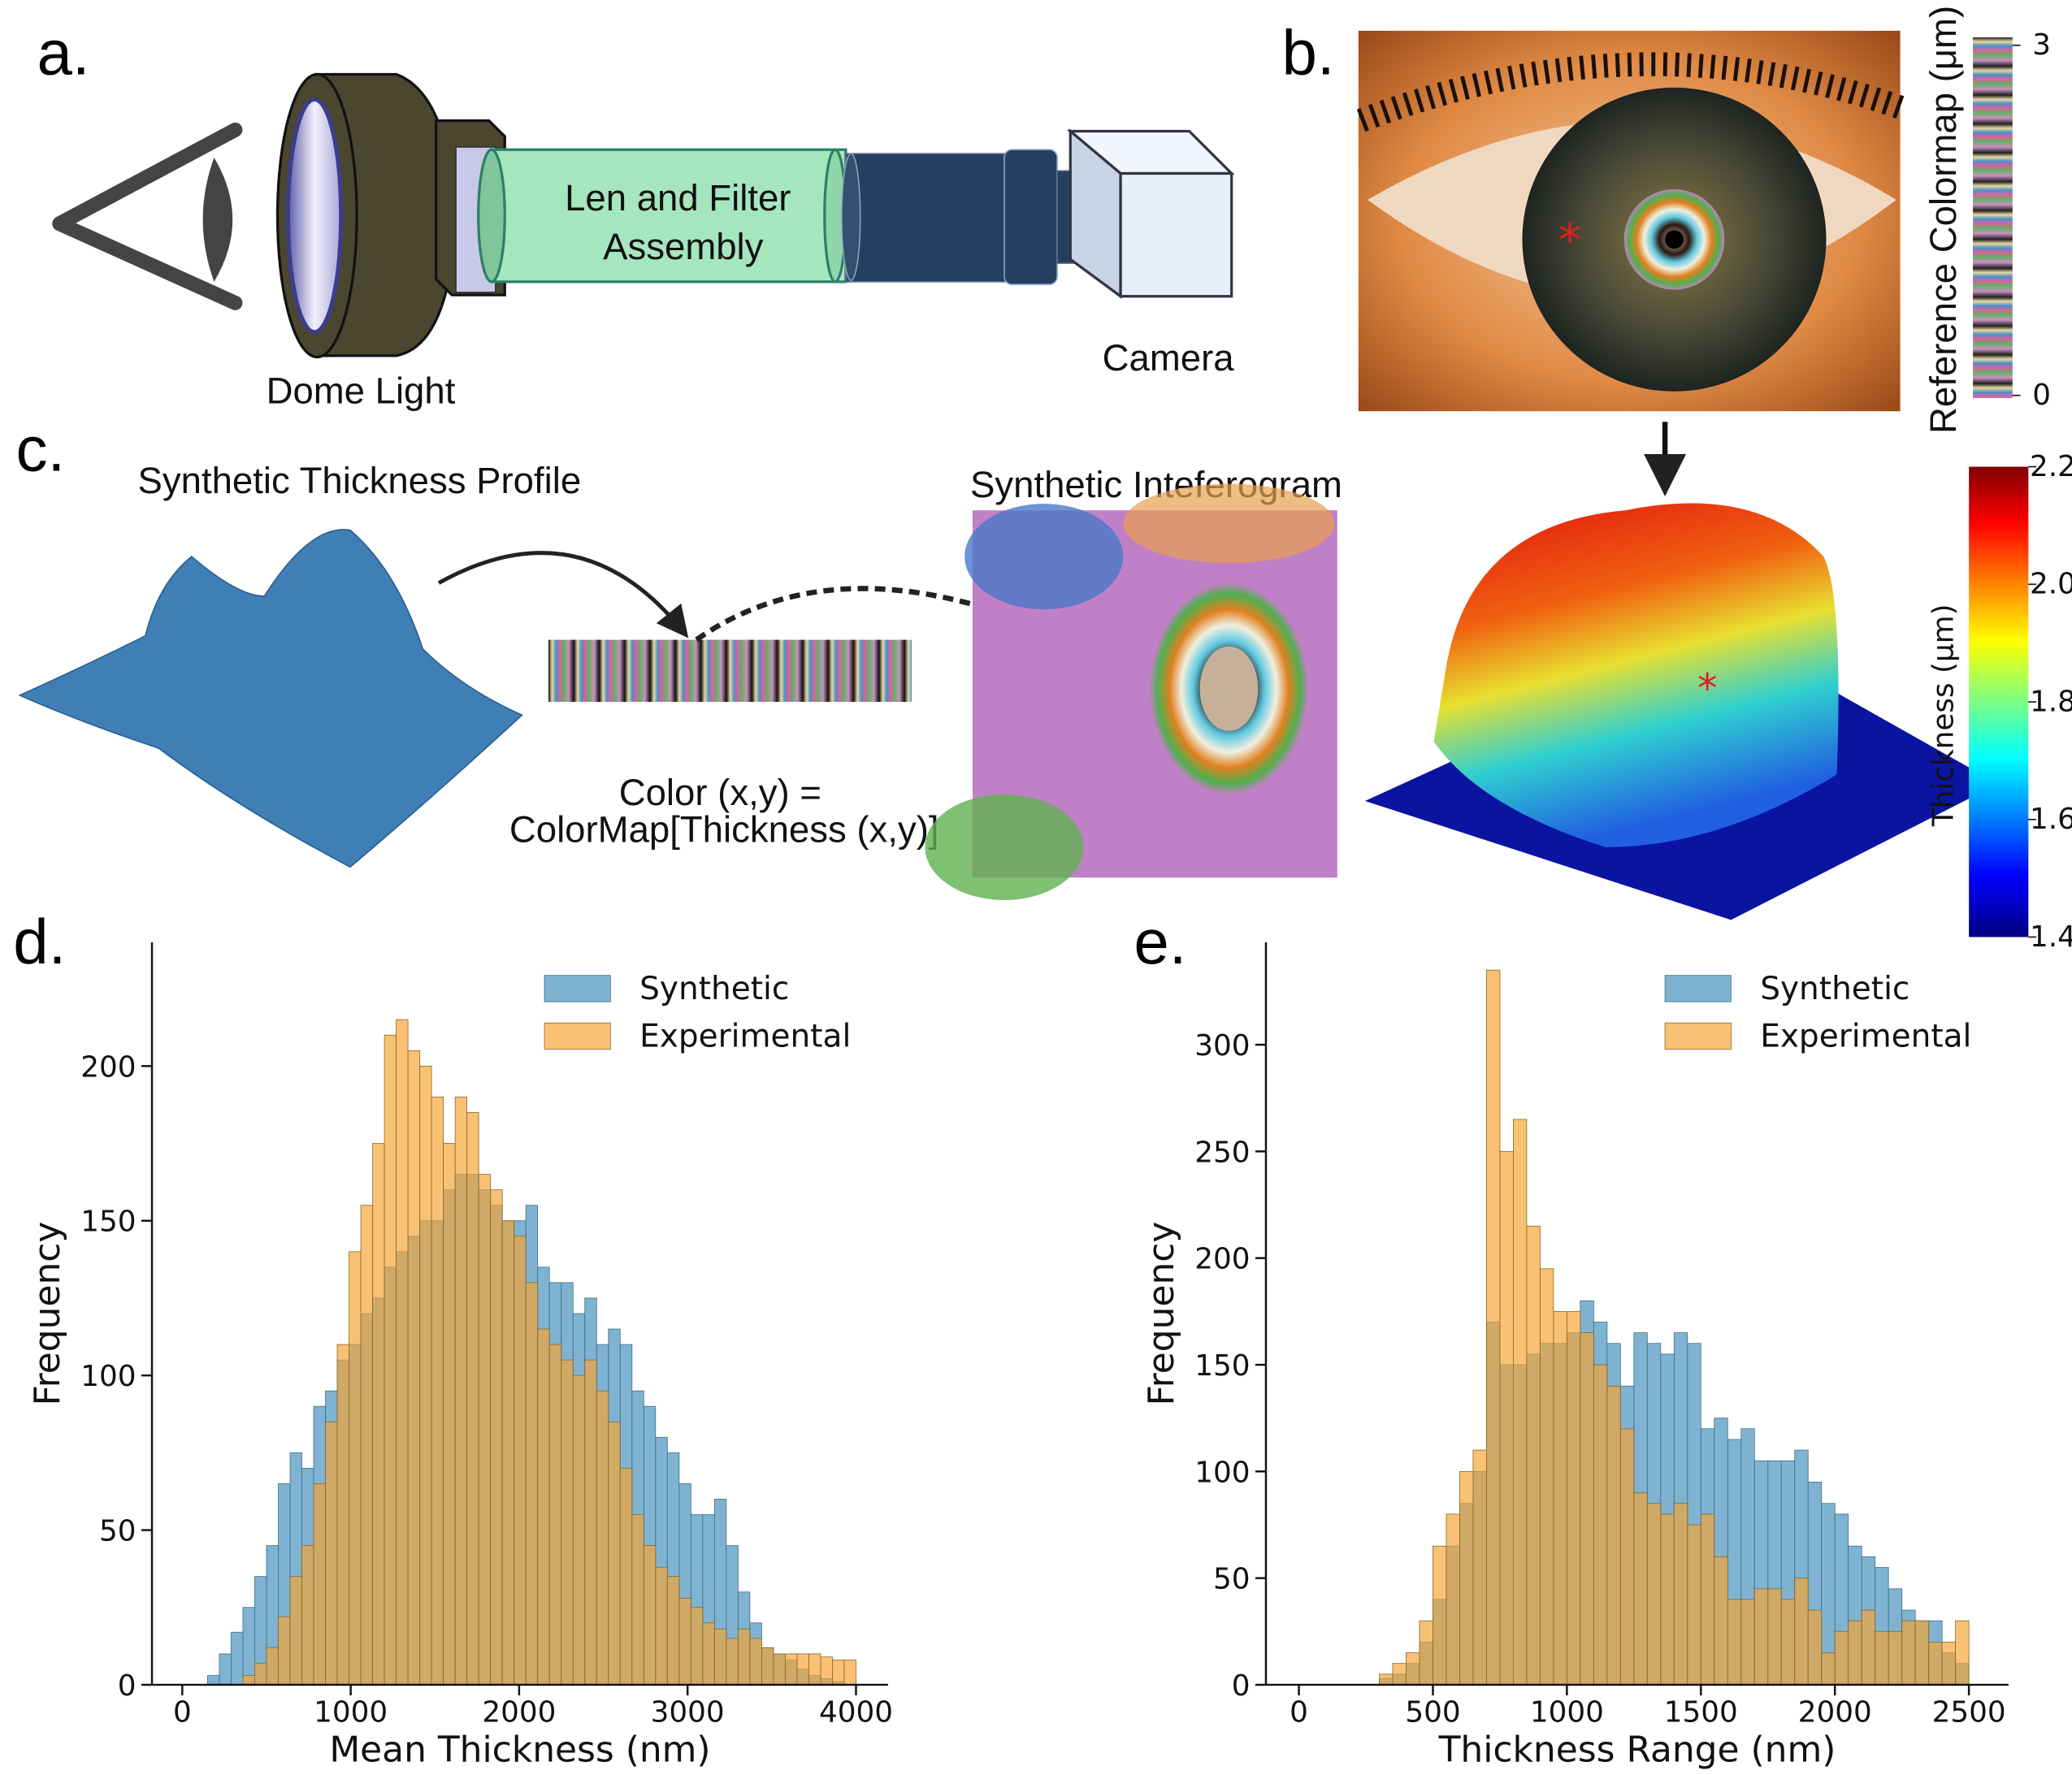 The image size is (2072, 1775). I want to click on formula: ColorMap[Thickness (x,y)], so click(724, 829).